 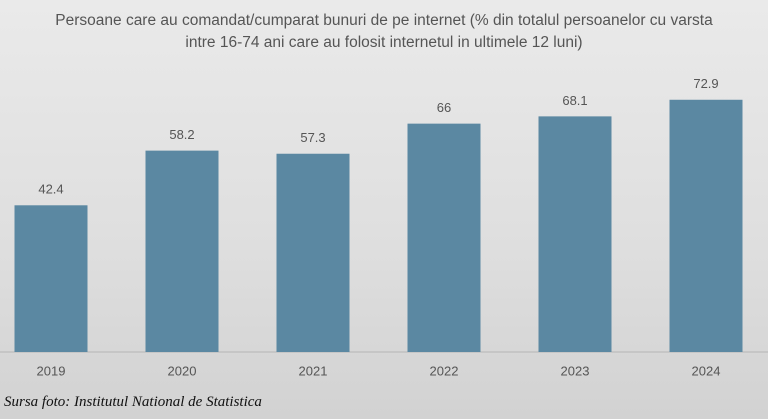 What do you see at coordinates (574, 100) in the screenshot?
I see `value-label: 68.1` at bounding box center [574, 100].